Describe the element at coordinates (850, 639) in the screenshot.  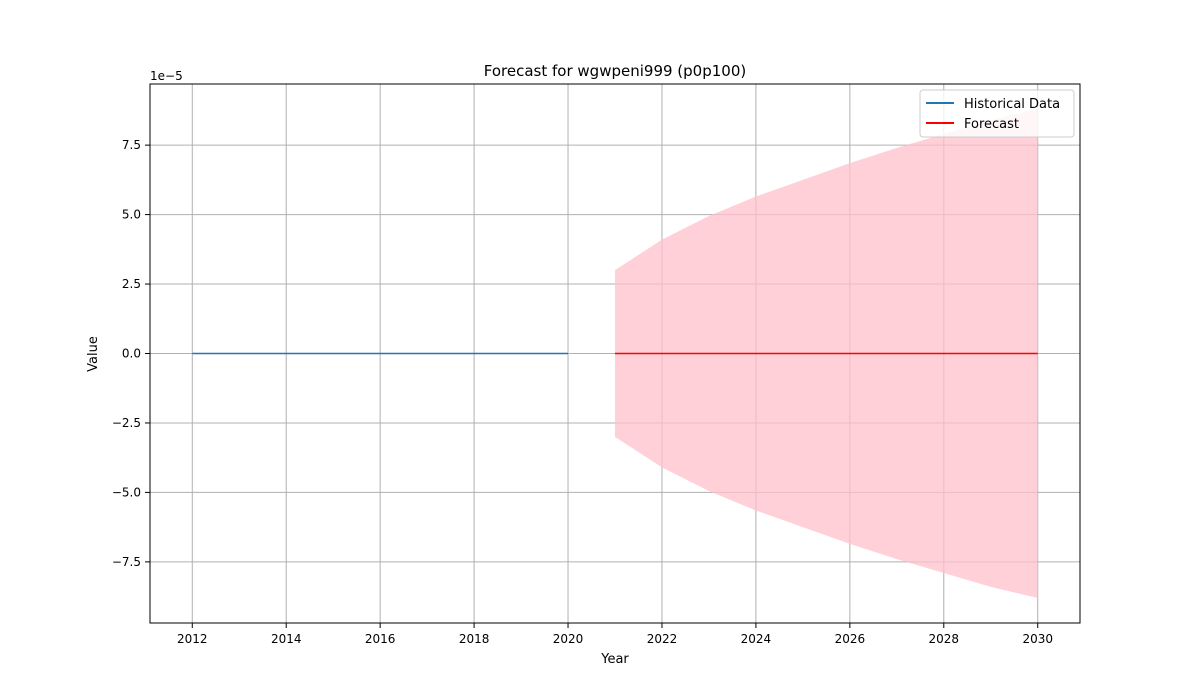
I see `x-tick-label: 2026` at that location.